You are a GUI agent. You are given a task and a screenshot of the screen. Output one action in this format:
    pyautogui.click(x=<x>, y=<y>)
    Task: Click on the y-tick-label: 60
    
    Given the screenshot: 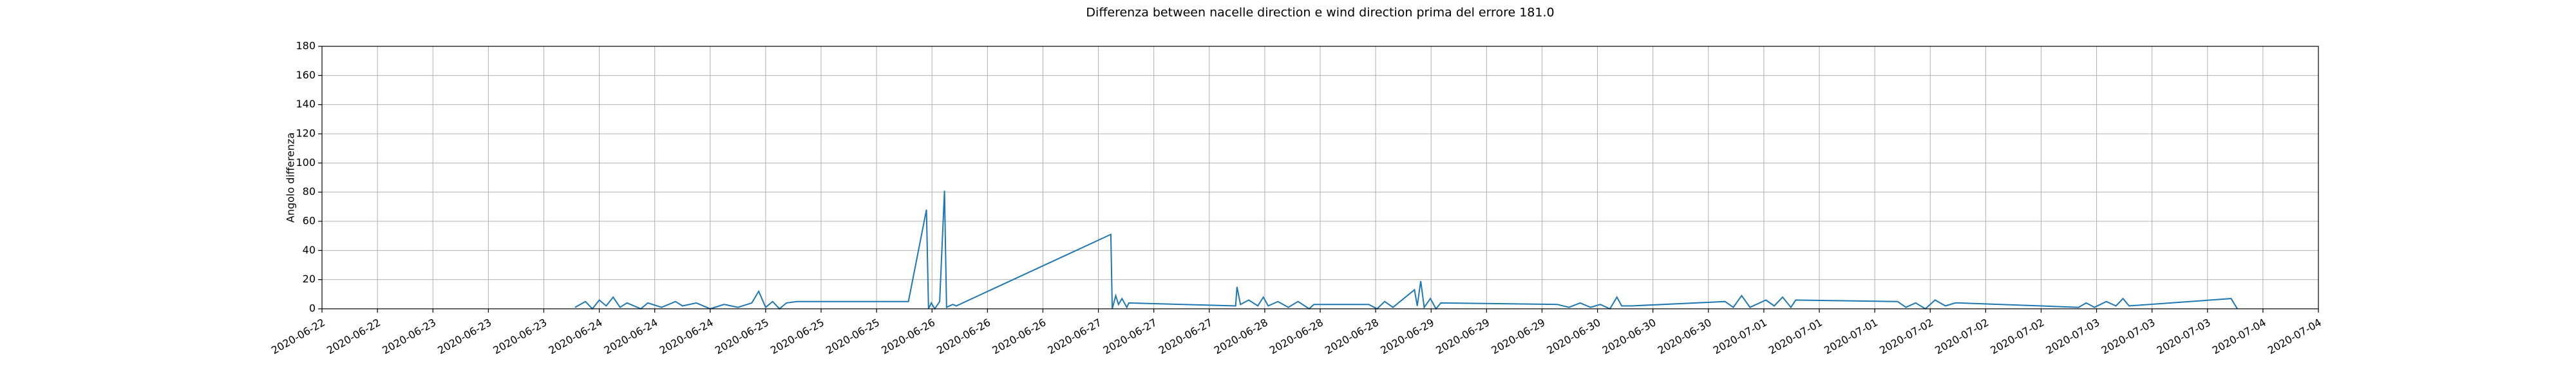 What is the action you would take?
    pyautogui.click(x=309, y=221)
    